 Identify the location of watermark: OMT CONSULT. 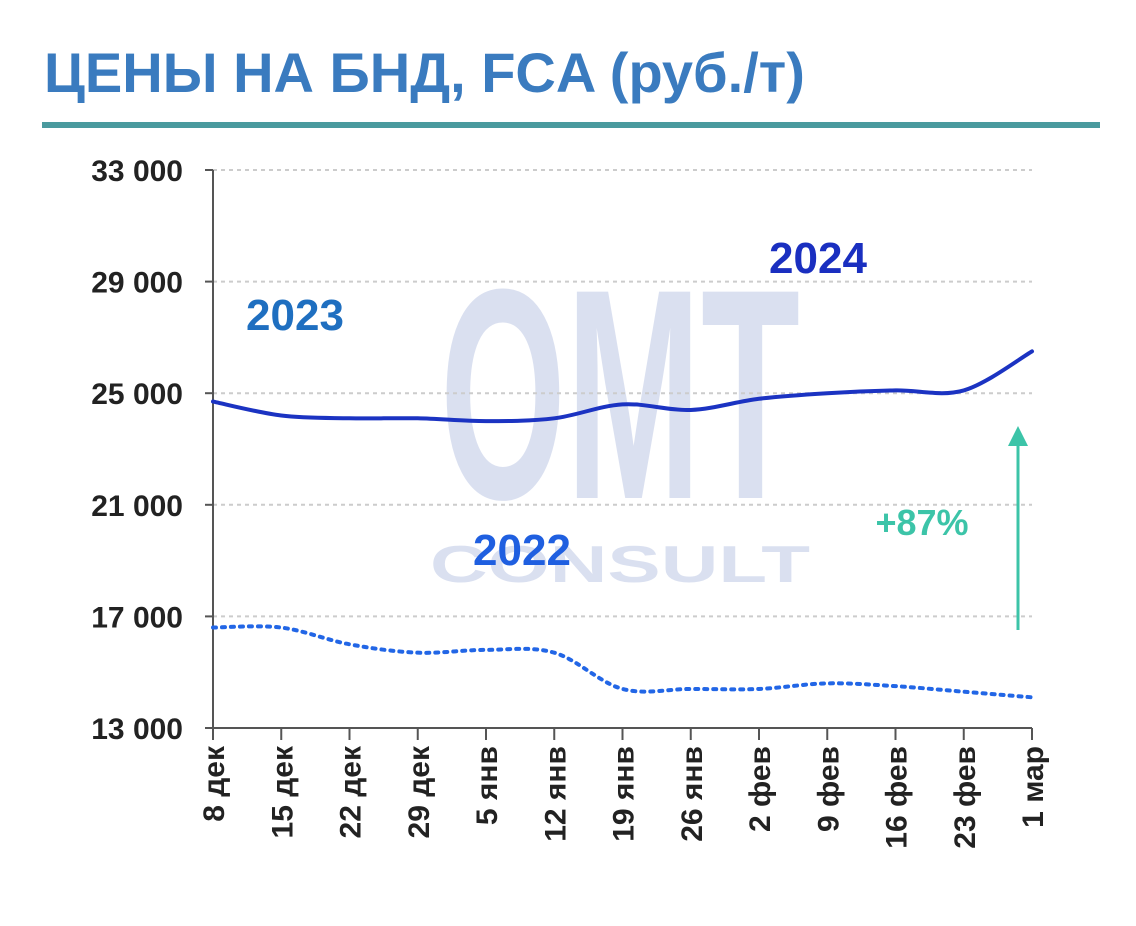
(620, 410).